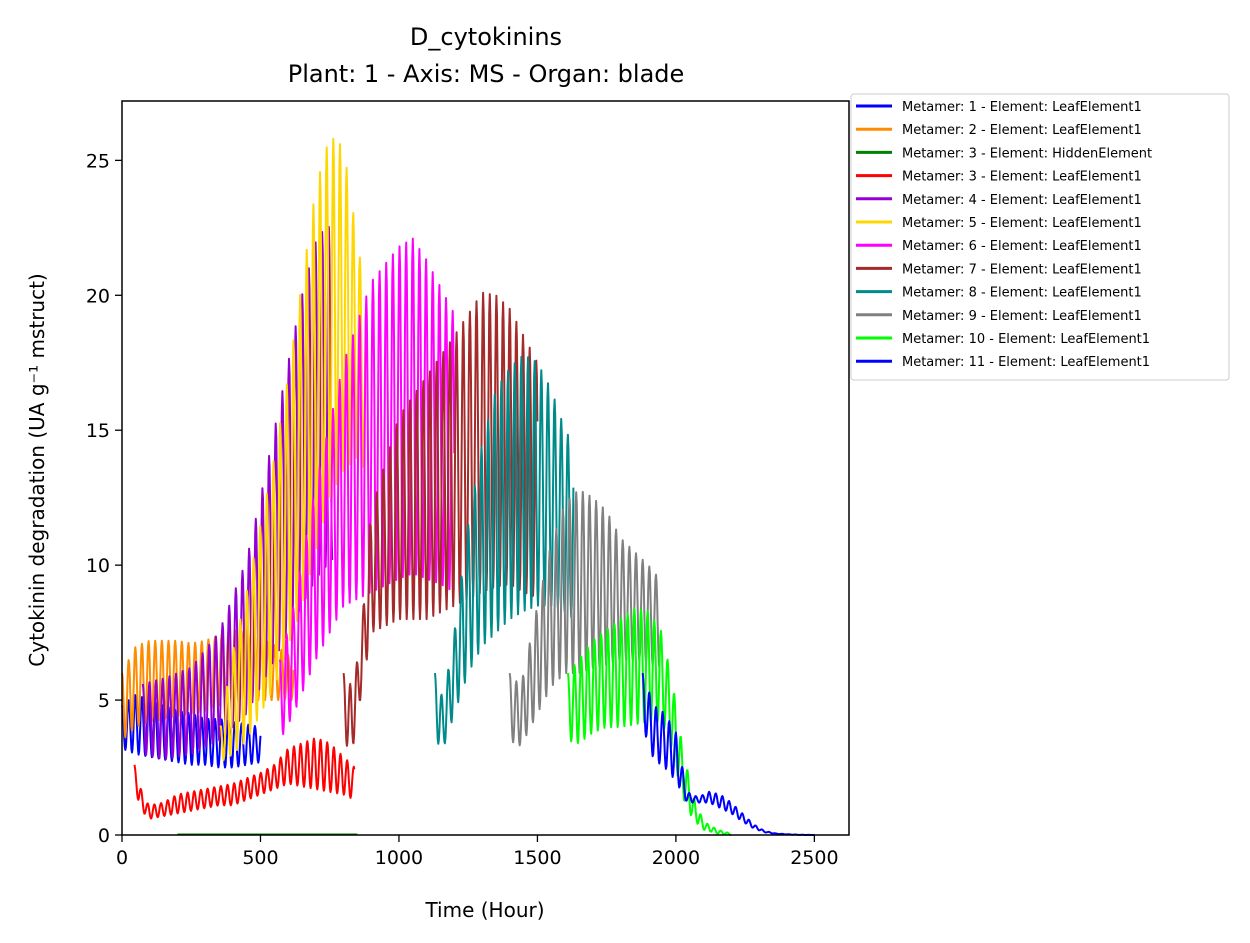 The height and width of the screenshot is (943, 1250). Describe the element at coordinates (399, 858) in the screenshot. I see `x-tick-label: 1000` at that location.